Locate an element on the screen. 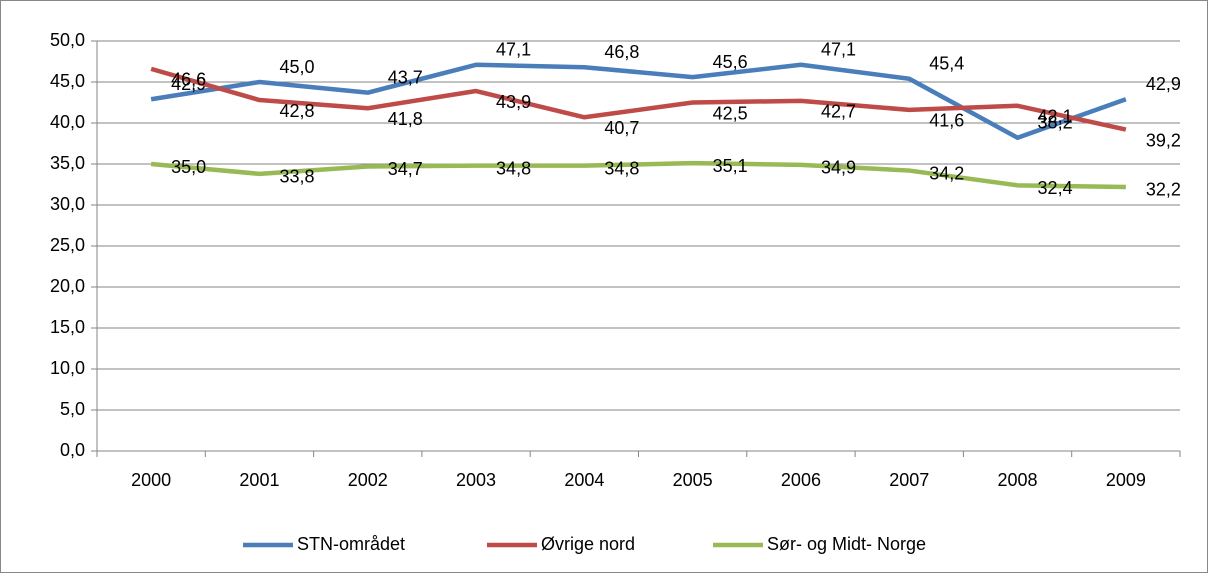 This screenshot has width=1208, height=573. data-label: 34,2 is located at coordinates (946, 173).